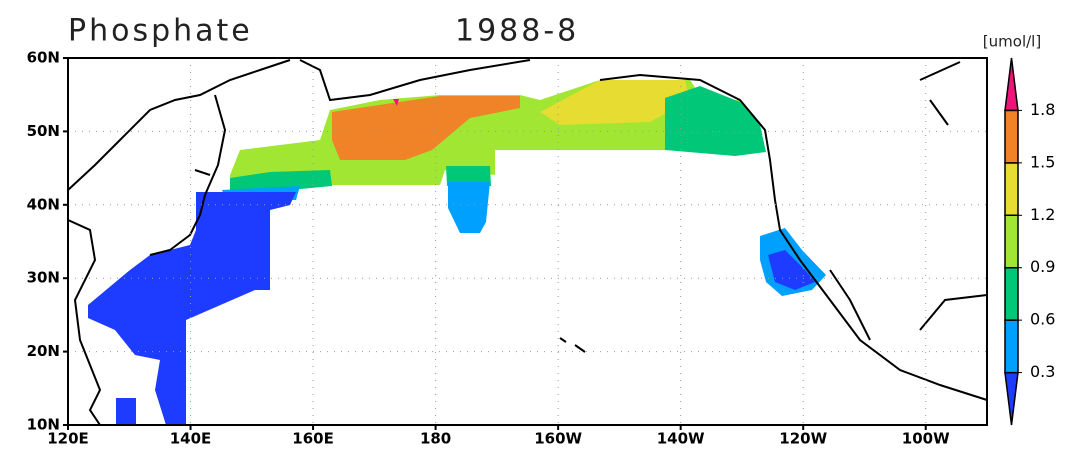 The width and height of the screenshot is (1078, 474). What do you see at coordinates (1029, 241) in the screenshot?
I see `colorbar: 0.3 0.6 0.9 1.2 1.5 1.8` at bounding box center [1029, 241].